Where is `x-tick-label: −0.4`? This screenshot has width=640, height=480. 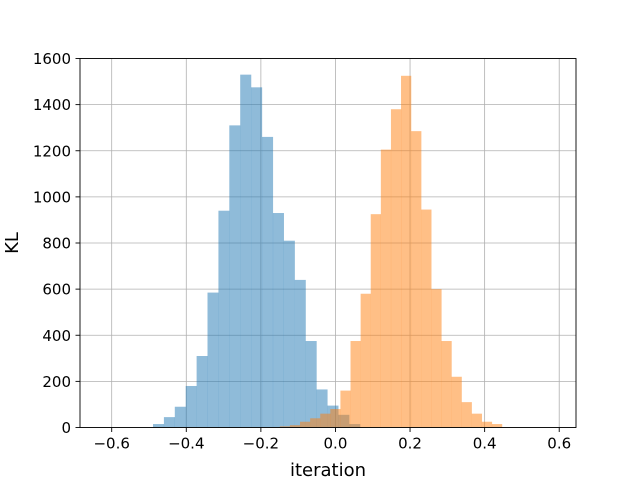
x-tick-label: −0.4 is located at coordinates (186, 444).